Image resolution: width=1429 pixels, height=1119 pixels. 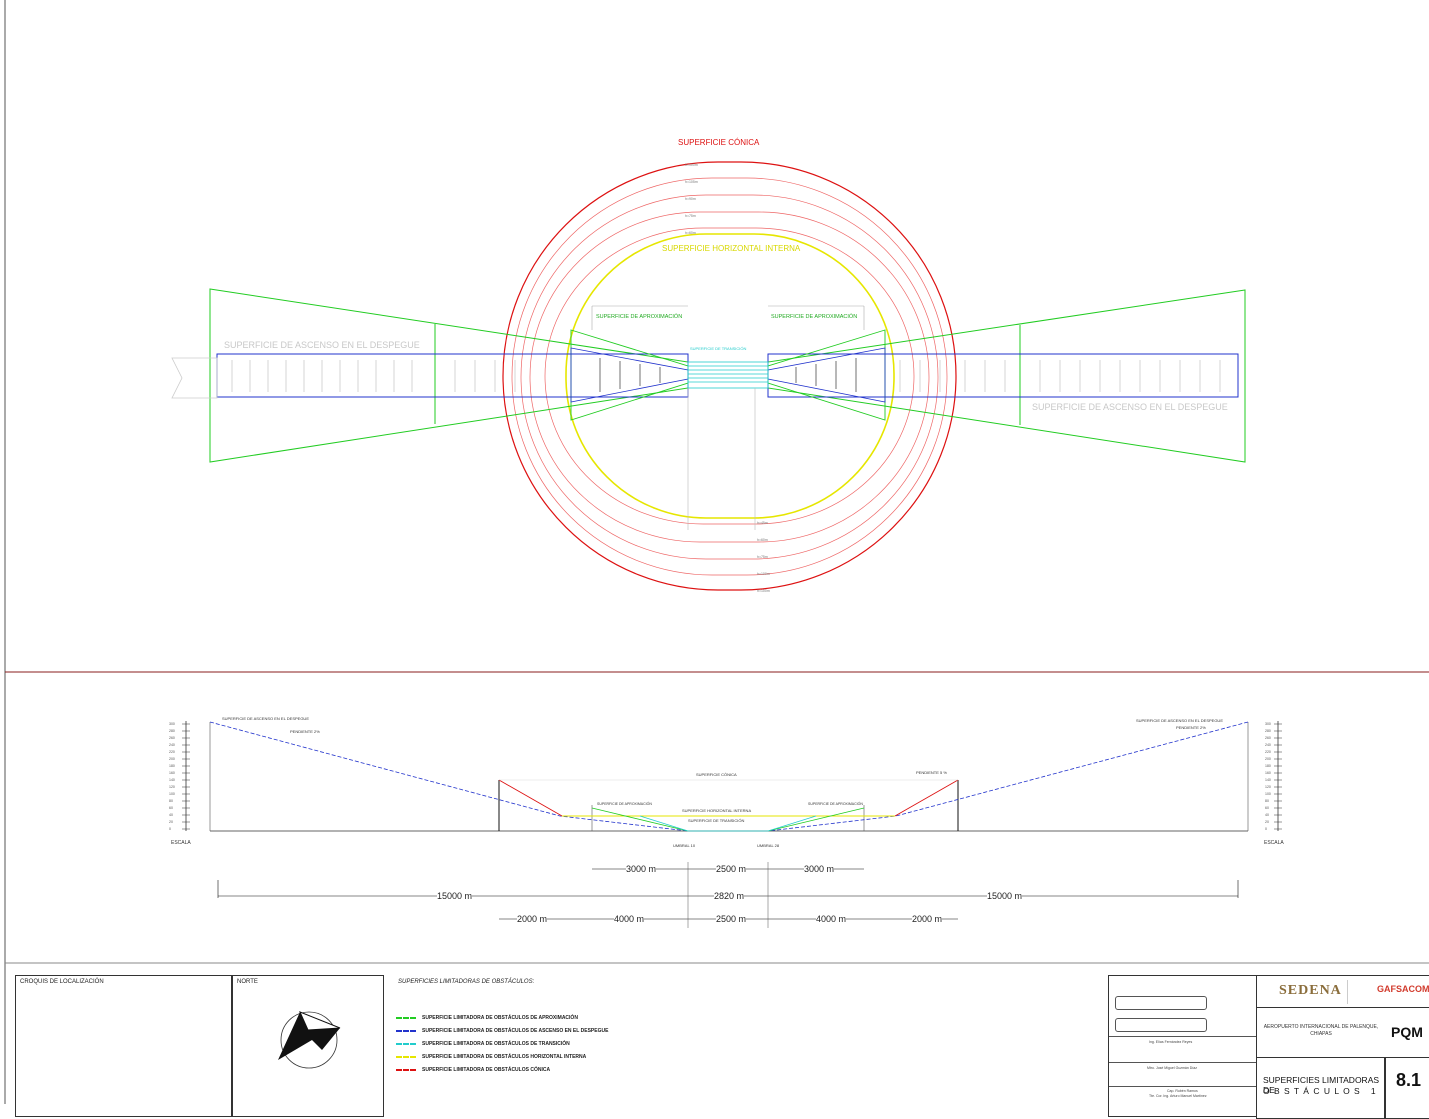 What do you see at coordinates (826, 375) in the screenshot?
I see `approach-inner-right` at bounding box center [826, 375].